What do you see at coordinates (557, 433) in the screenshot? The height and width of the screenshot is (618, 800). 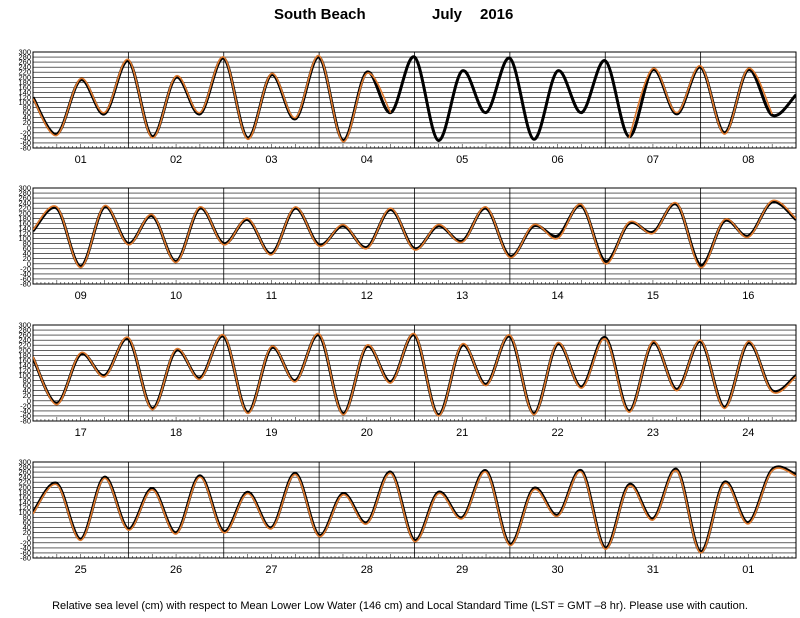 I see `day-label: 22` at bounding box center [557, 433].